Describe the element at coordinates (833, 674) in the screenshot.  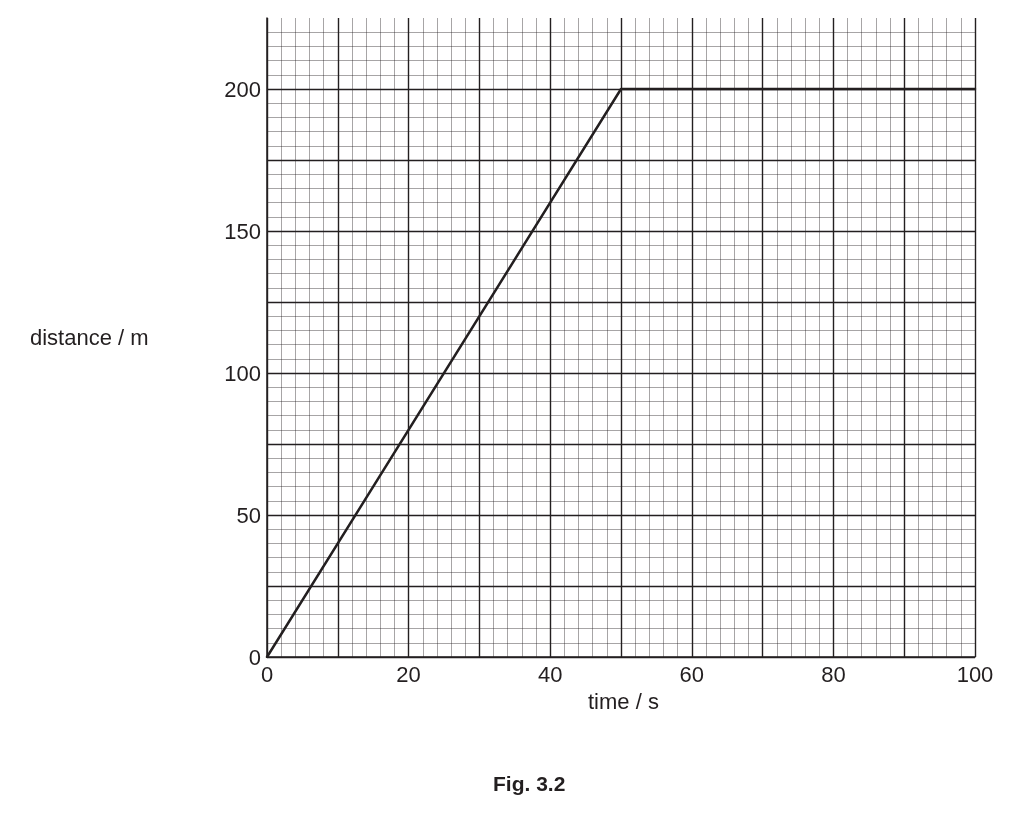
I see `x-tick-label: 80` at that location.